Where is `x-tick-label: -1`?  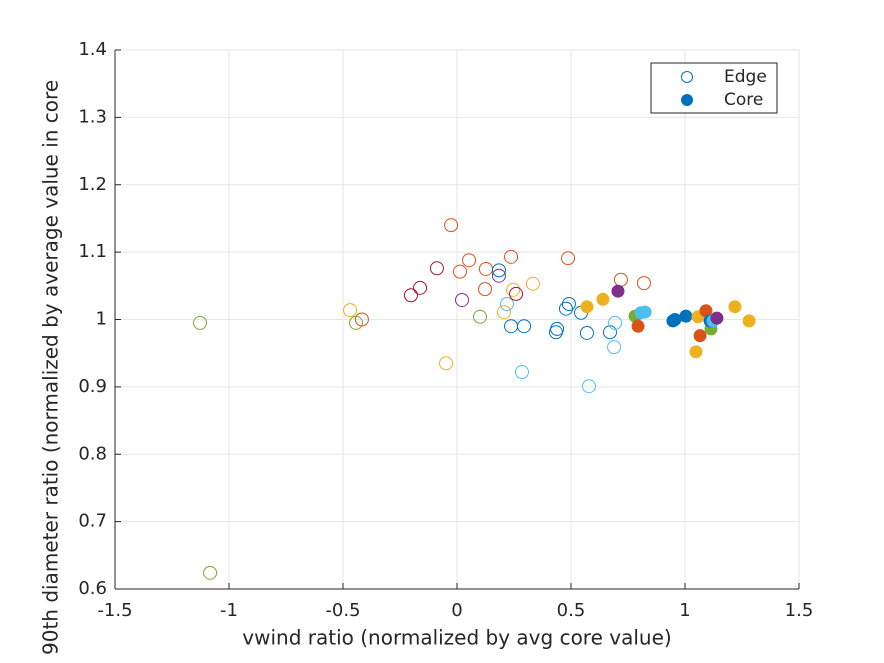
x-tick-label: -1 is located at coordinates (229, 610).